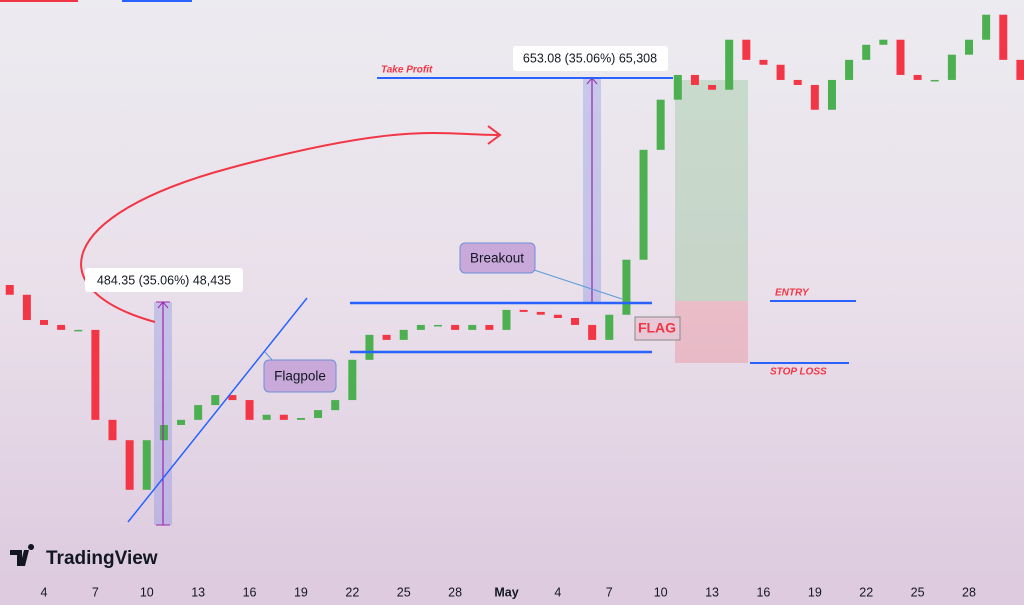  I want to click on measure-label: 484.35 (35.06%) 48,435, so click(164, 280).